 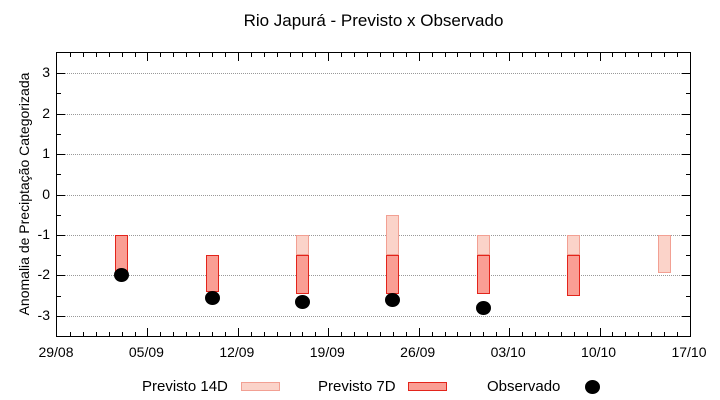 What do you see at coordinates (260, 386) in the screenshot?
I see `legend-swatch-previsto-14d` at bounding box center [260, 386].